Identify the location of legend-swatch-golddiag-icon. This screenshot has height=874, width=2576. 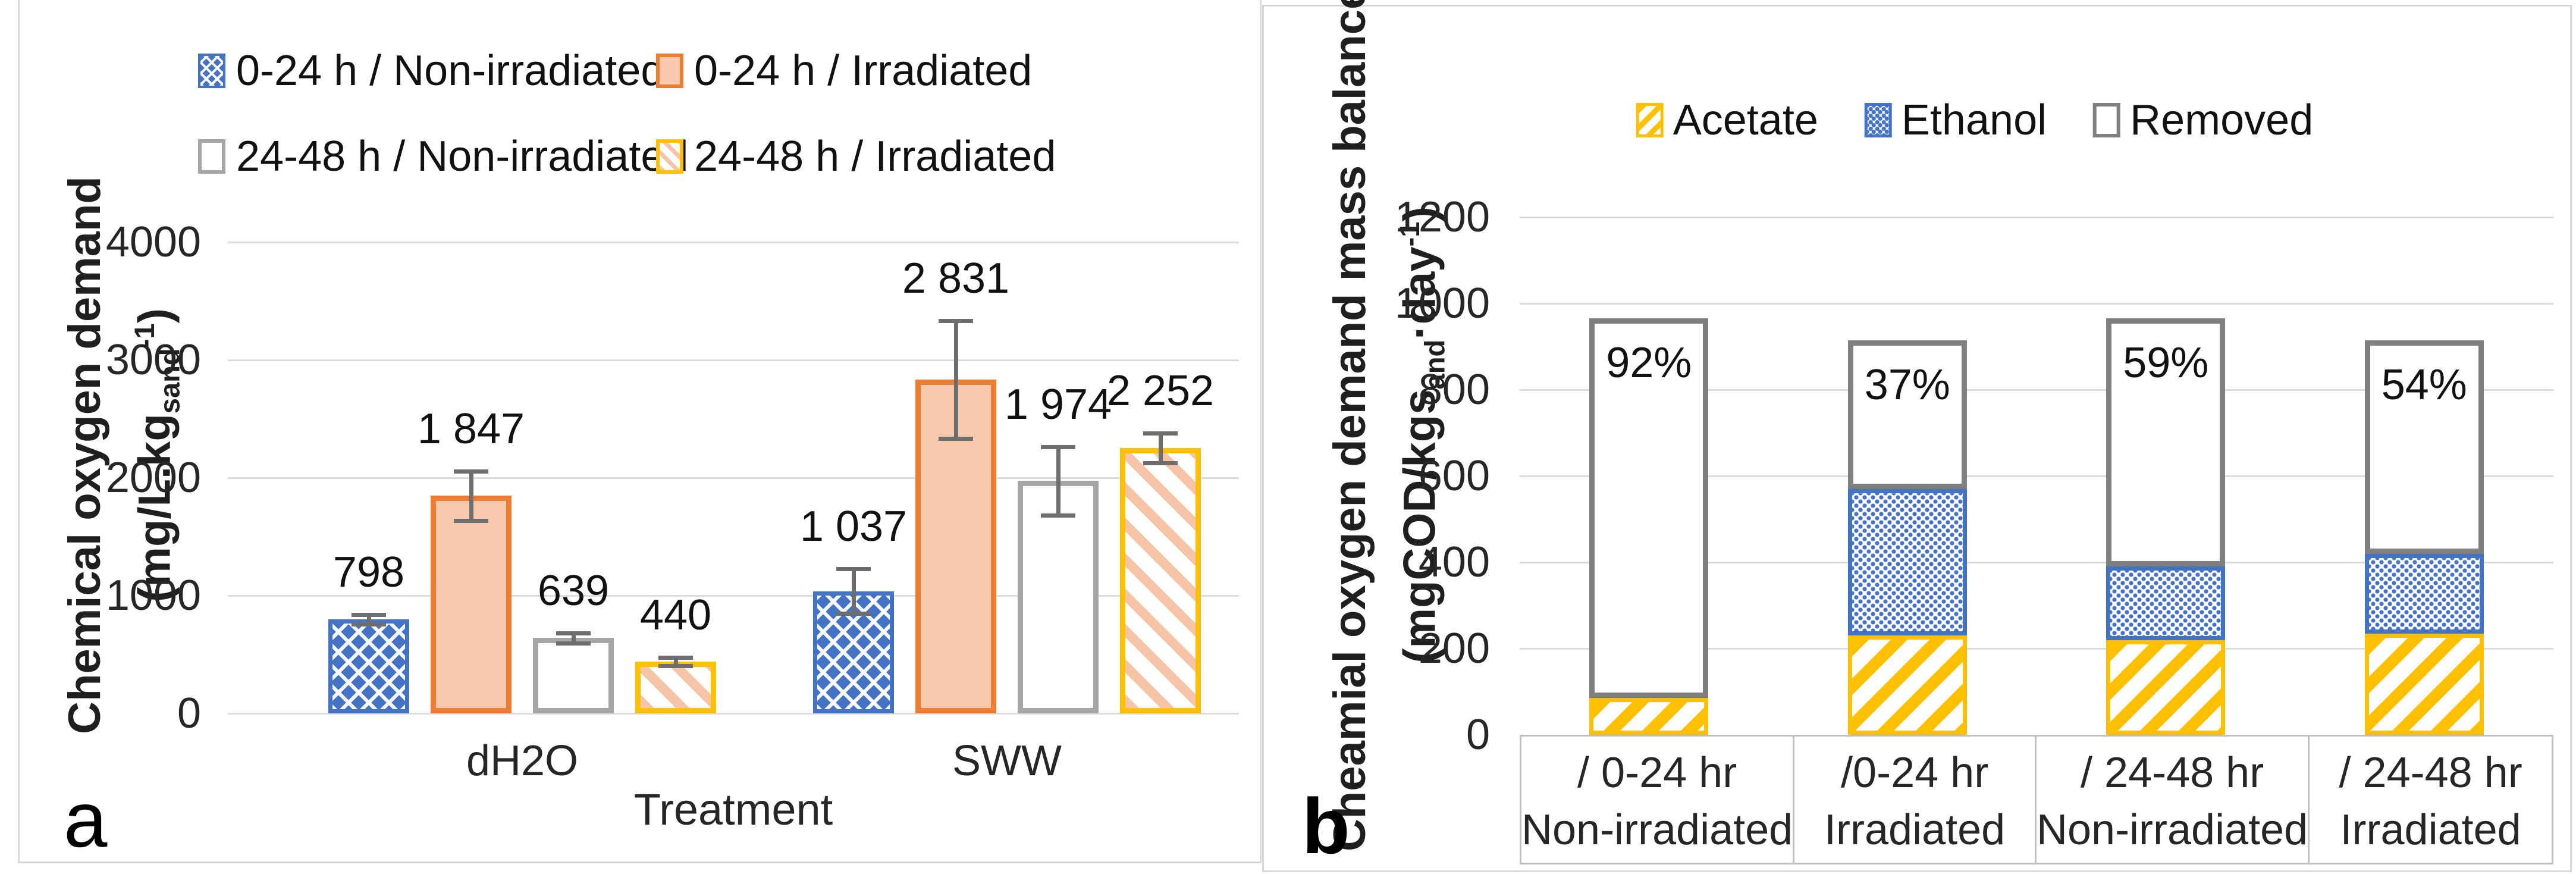
(1650, 120).